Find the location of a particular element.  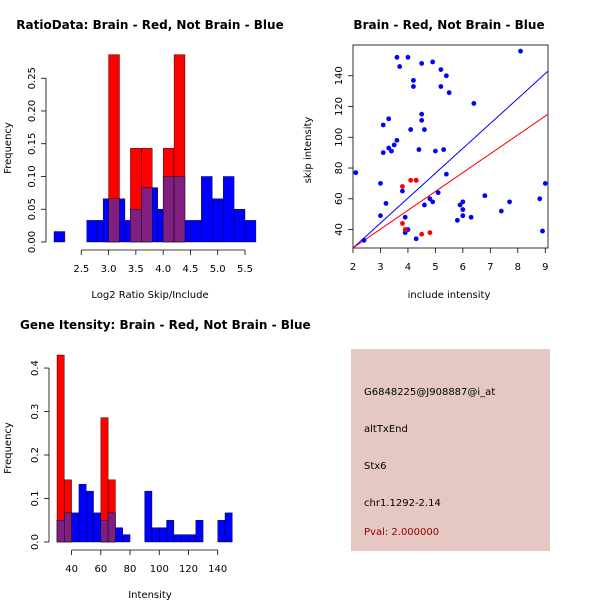

chart3-xlabel: Intensity is located at coordinates (150, 595).